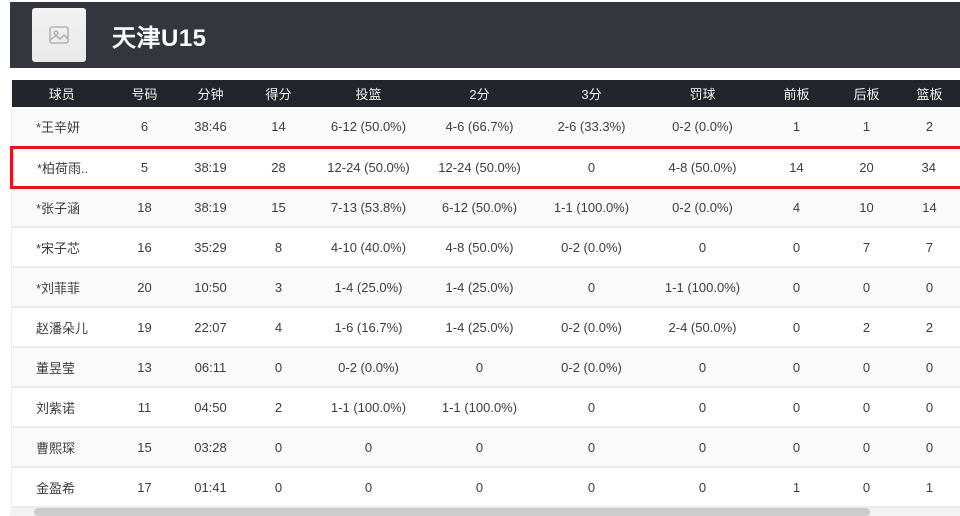 This screenshot has width=960, height=516. Describe the element at coordinates (480, 207) in the screenshot. I see `cell-two-point: 6-12 (50.0%)` at that location.